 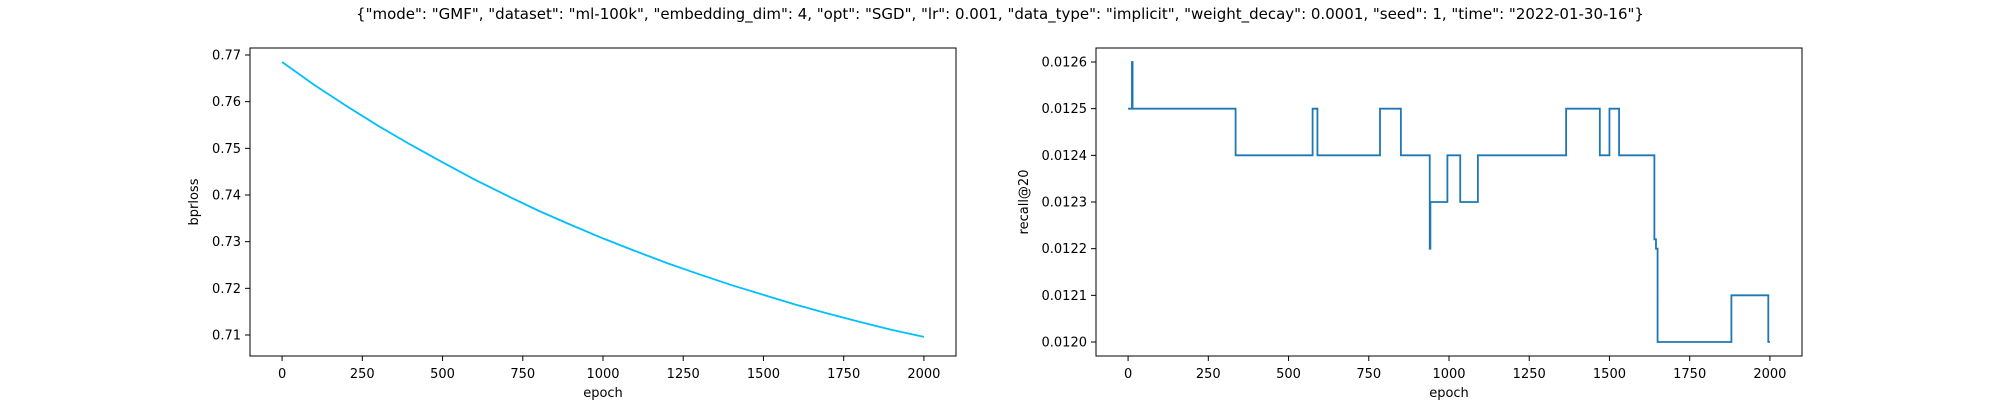 What do you see at coordinates (1065, 249) in the screenshot?
I see `y-tick-label: 0.0122` at bounding box center [1065, 249].